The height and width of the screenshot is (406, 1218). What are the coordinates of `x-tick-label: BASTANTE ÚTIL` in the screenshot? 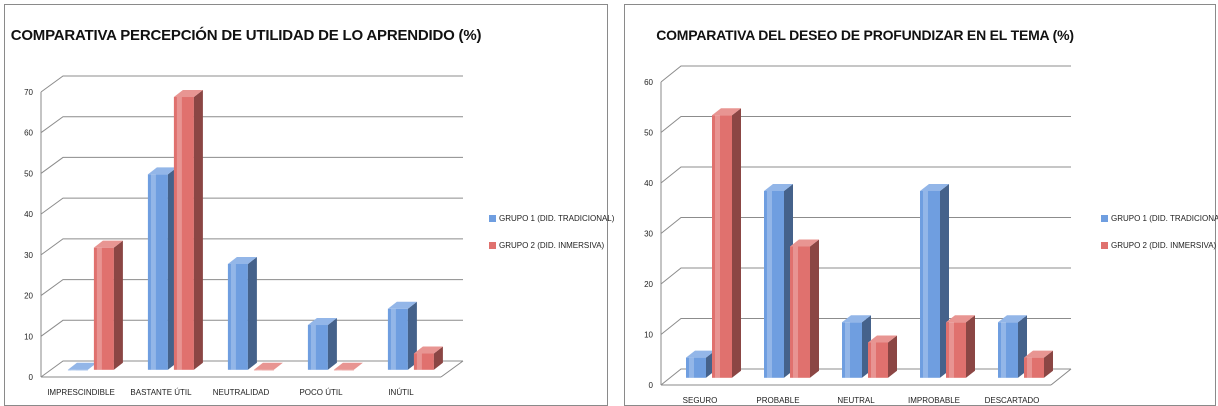 It's located at (161, 392).